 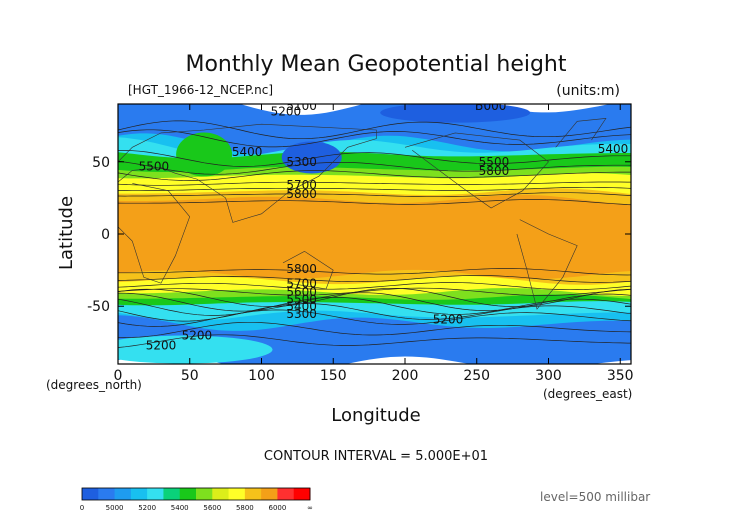 What do you see at coordinates (261, 376) in the screenshot?
I see `x-tick-label: 100` at bounding box center [261, 376].